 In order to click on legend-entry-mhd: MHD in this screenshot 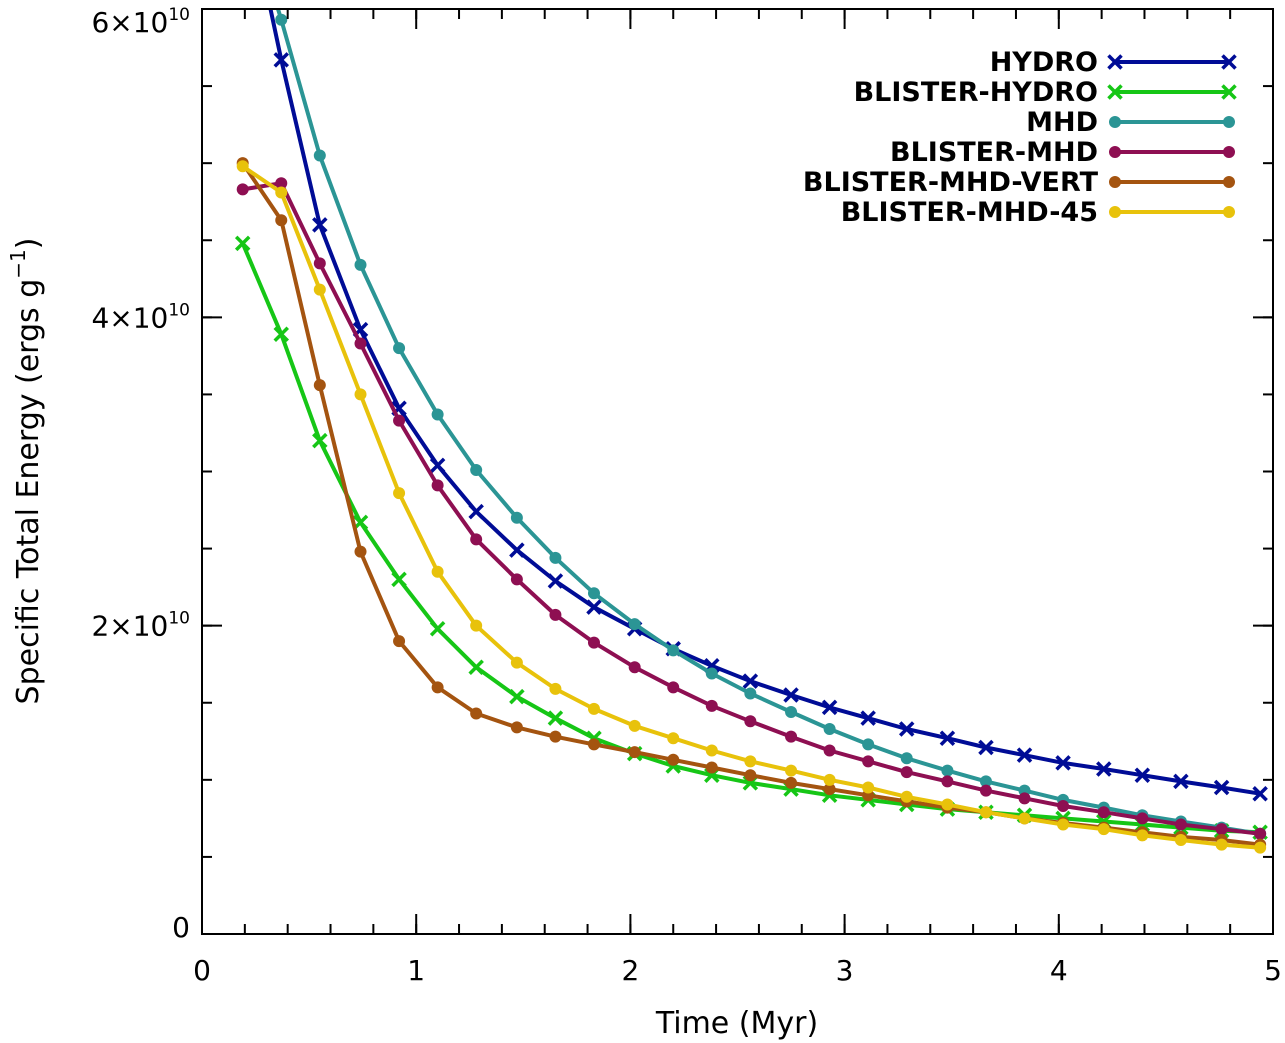, I will do `click(1130, 122)`.